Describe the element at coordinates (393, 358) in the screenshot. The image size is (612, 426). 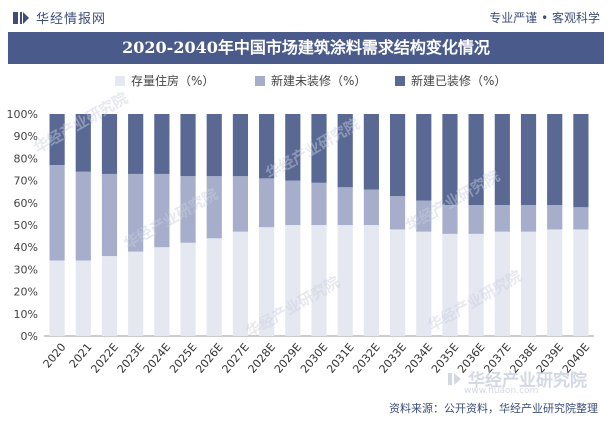
I see `x-tick-label: 2033E` at that location.